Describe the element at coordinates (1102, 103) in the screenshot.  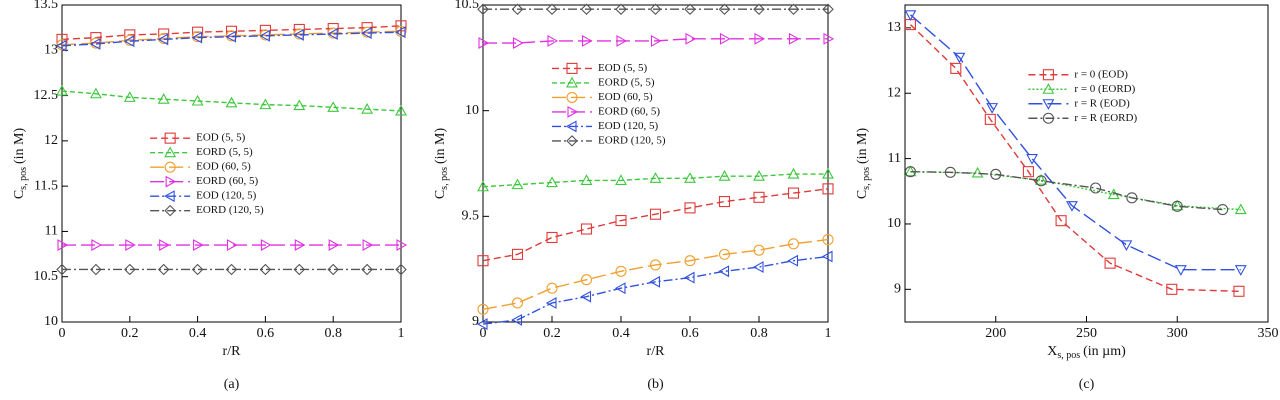
I see `legend-label: r = R (EOD)` at that location.